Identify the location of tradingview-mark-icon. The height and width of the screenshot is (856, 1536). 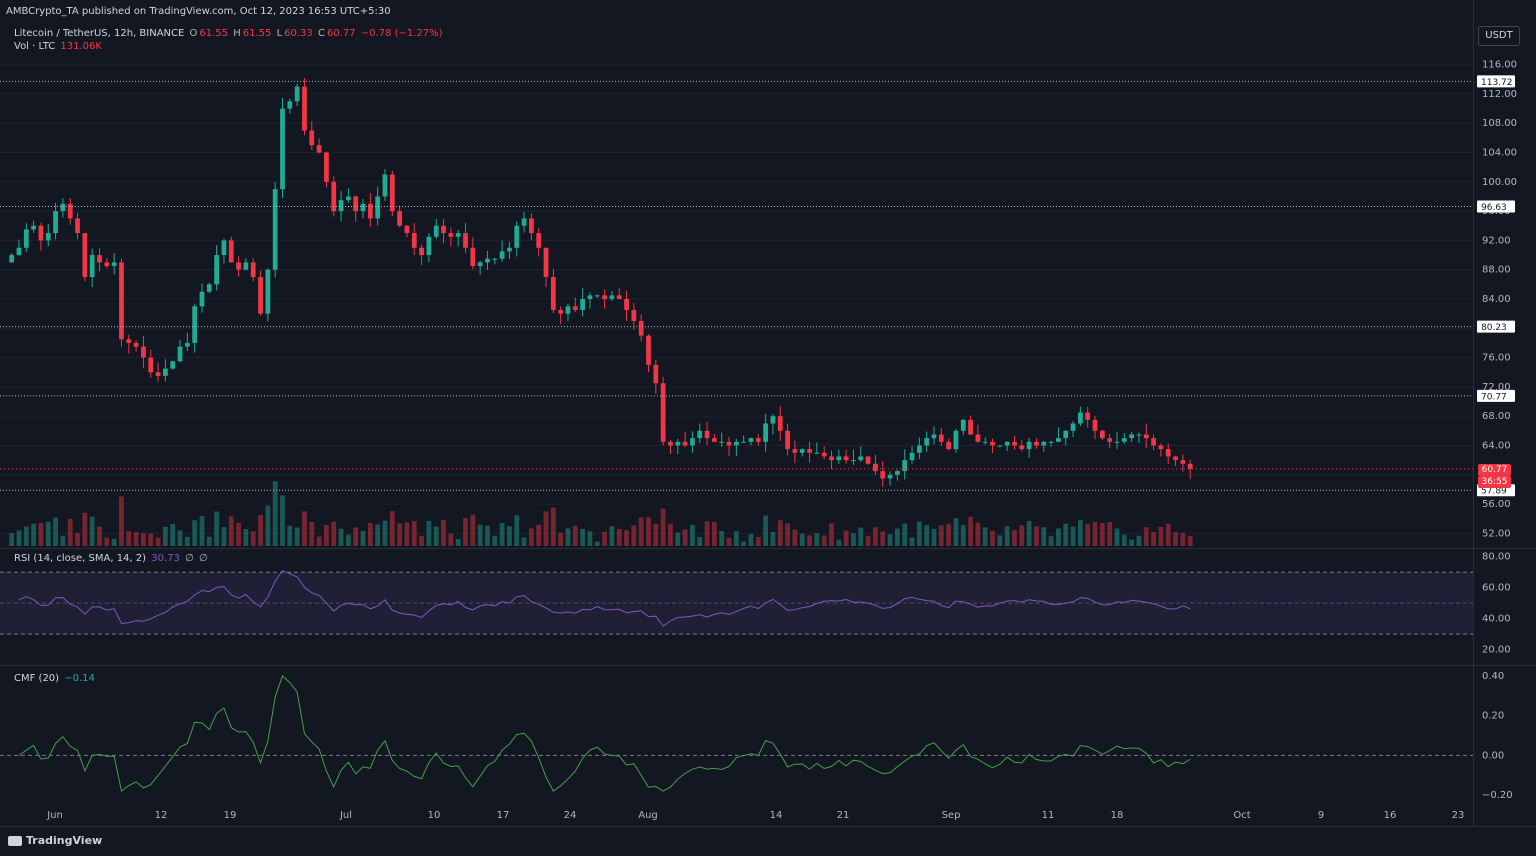
(15, 840).